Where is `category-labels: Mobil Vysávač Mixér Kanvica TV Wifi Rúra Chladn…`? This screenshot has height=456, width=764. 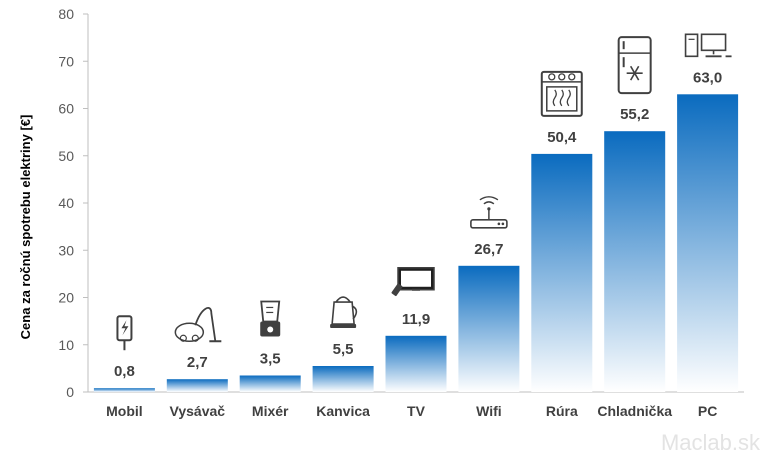 category-labels: Mobil Vysávač Mixér Kanvica TV Wifi Rúra Chladn… is located at coordinates (411, 411).